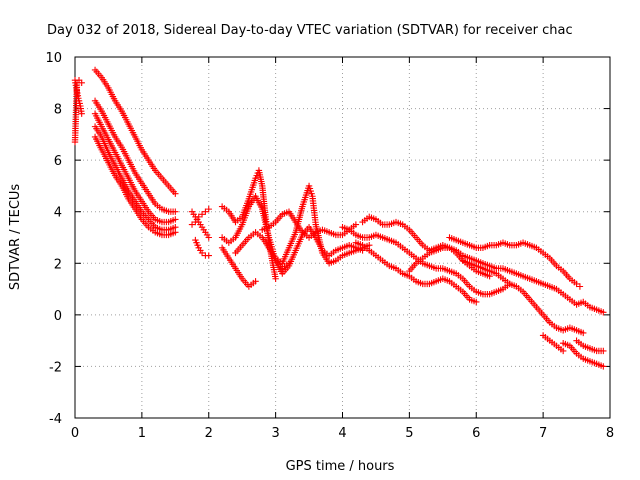  I want to click on y-tick-label: 6, so click(58, 161).